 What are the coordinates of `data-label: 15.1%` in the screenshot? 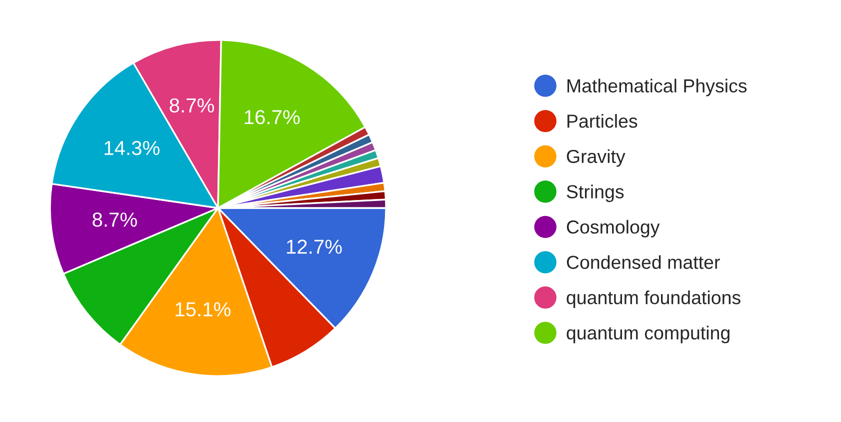 It's located at (203, 309).